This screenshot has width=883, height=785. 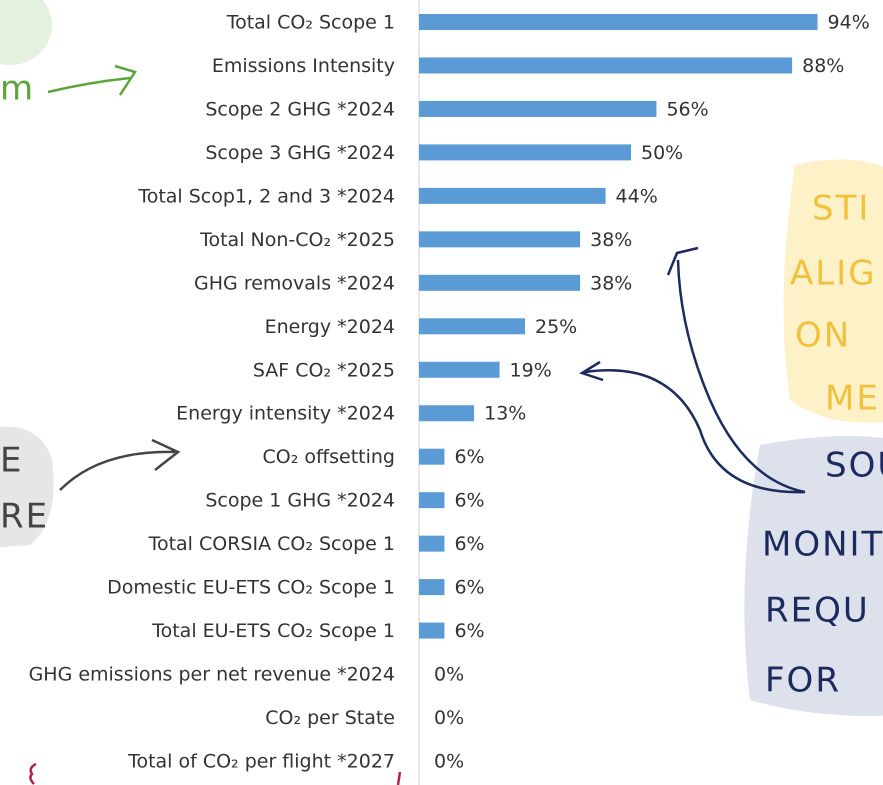 What do you see at coordinates (329, 457) in the screenshot?
I see `category-label: CO₂ offsetting` at bounding box center [329, 457].